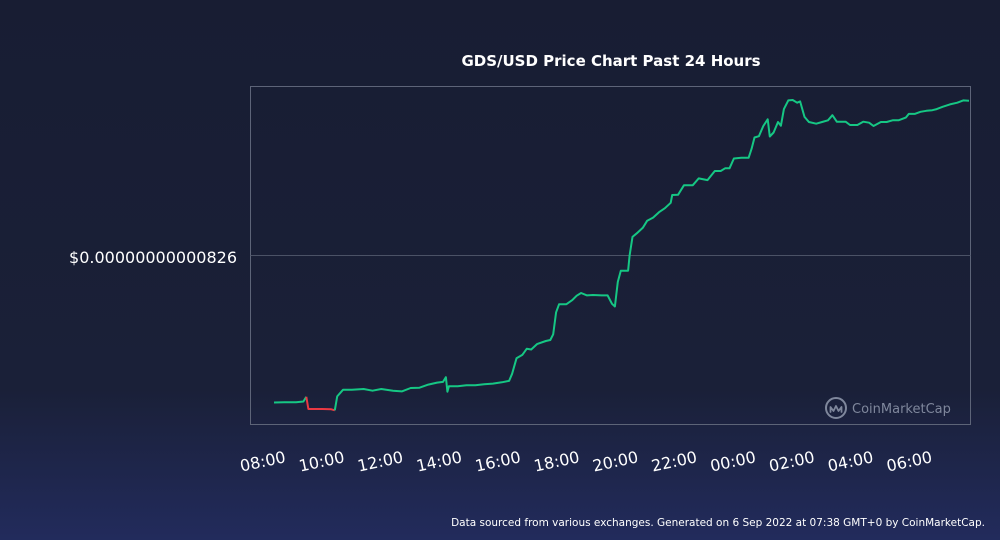 The width and height of the screenshot is (1000, 540). What do you see at coordinates (615, 461) in the screenshot?
I see `x-tick-label: 20:00` at bounding box center [615, 461].